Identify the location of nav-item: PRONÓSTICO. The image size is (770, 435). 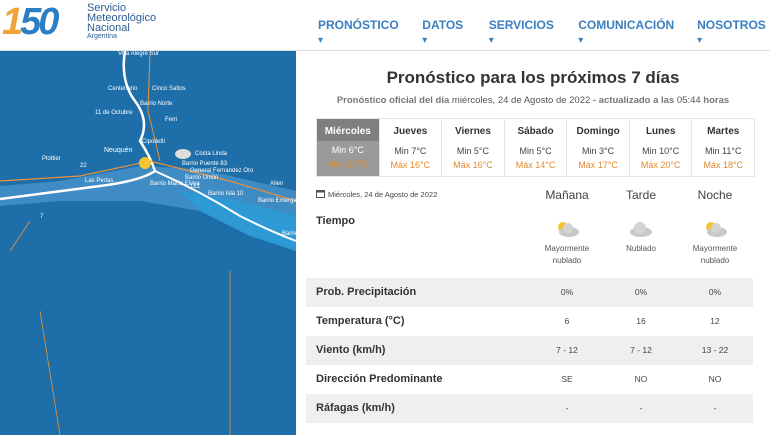
(360, 32).